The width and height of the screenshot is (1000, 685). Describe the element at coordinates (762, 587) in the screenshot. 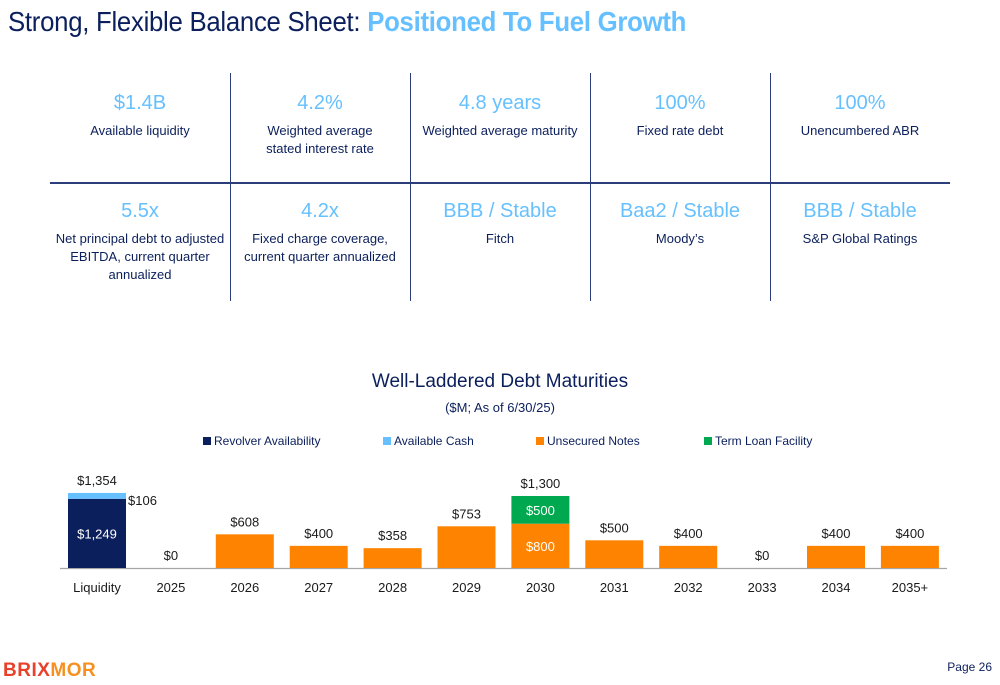

I see `x-tick-label: 2033` at that location.